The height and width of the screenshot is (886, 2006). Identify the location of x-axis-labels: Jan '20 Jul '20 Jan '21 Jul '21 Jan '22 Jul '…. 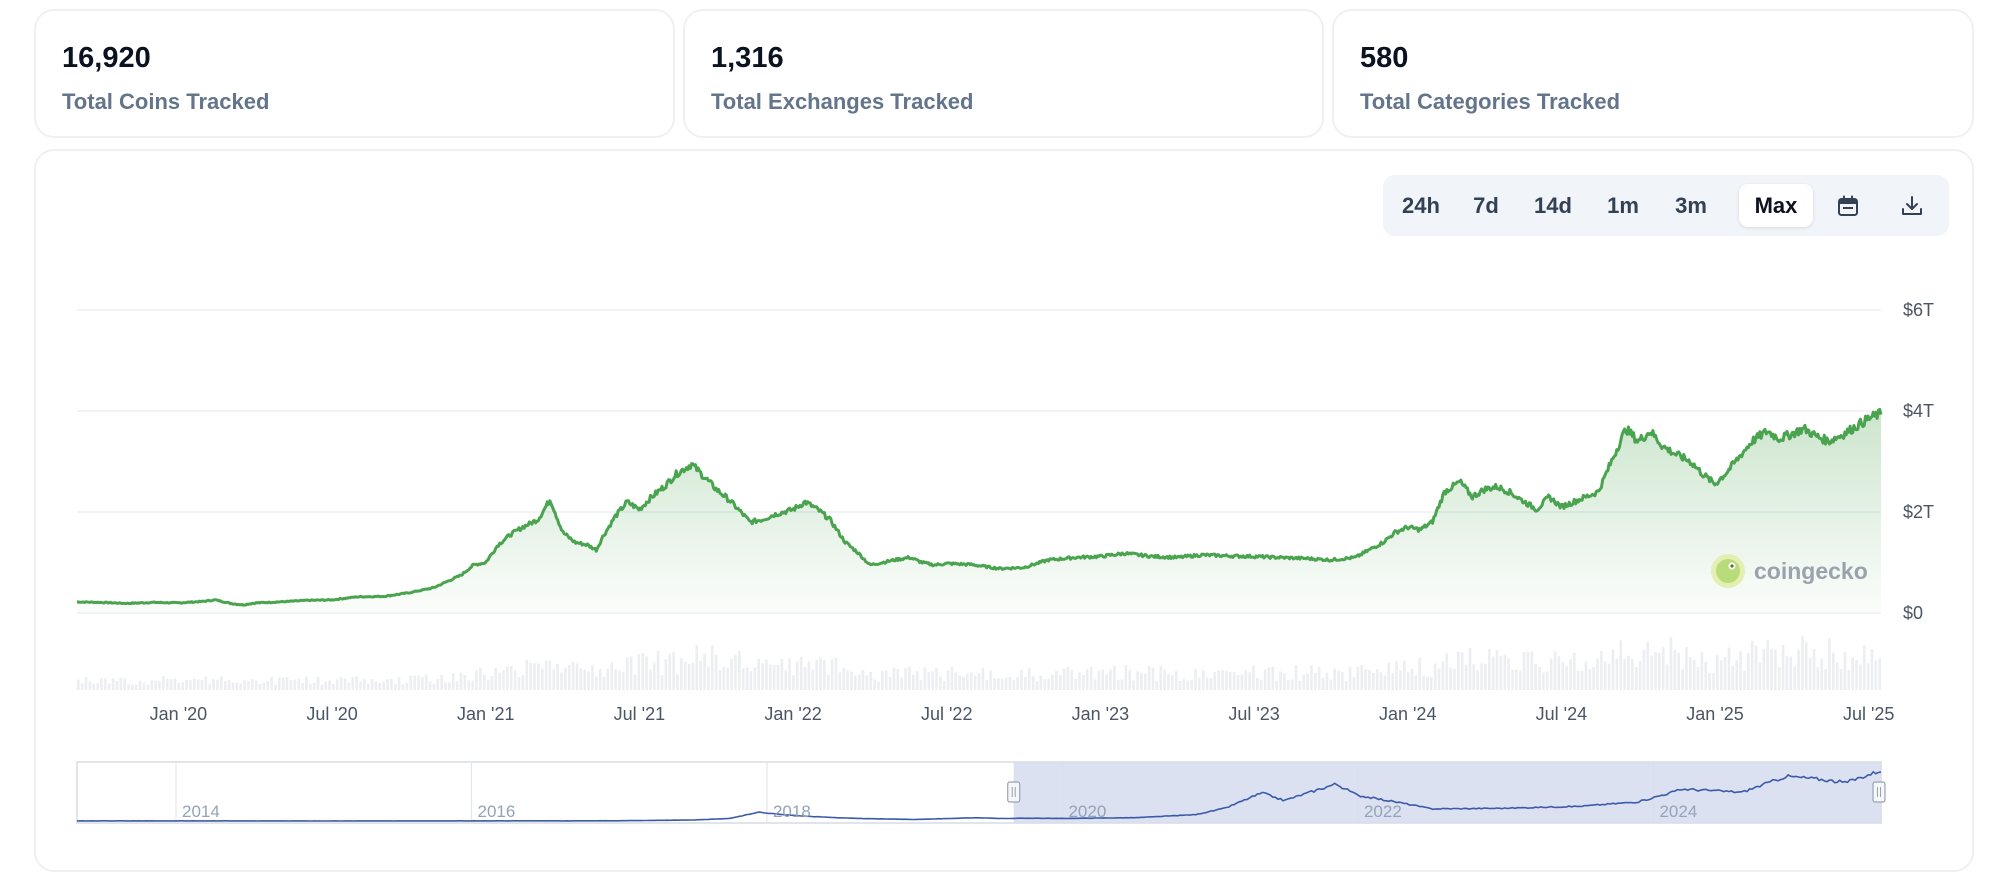
(1022, 714).